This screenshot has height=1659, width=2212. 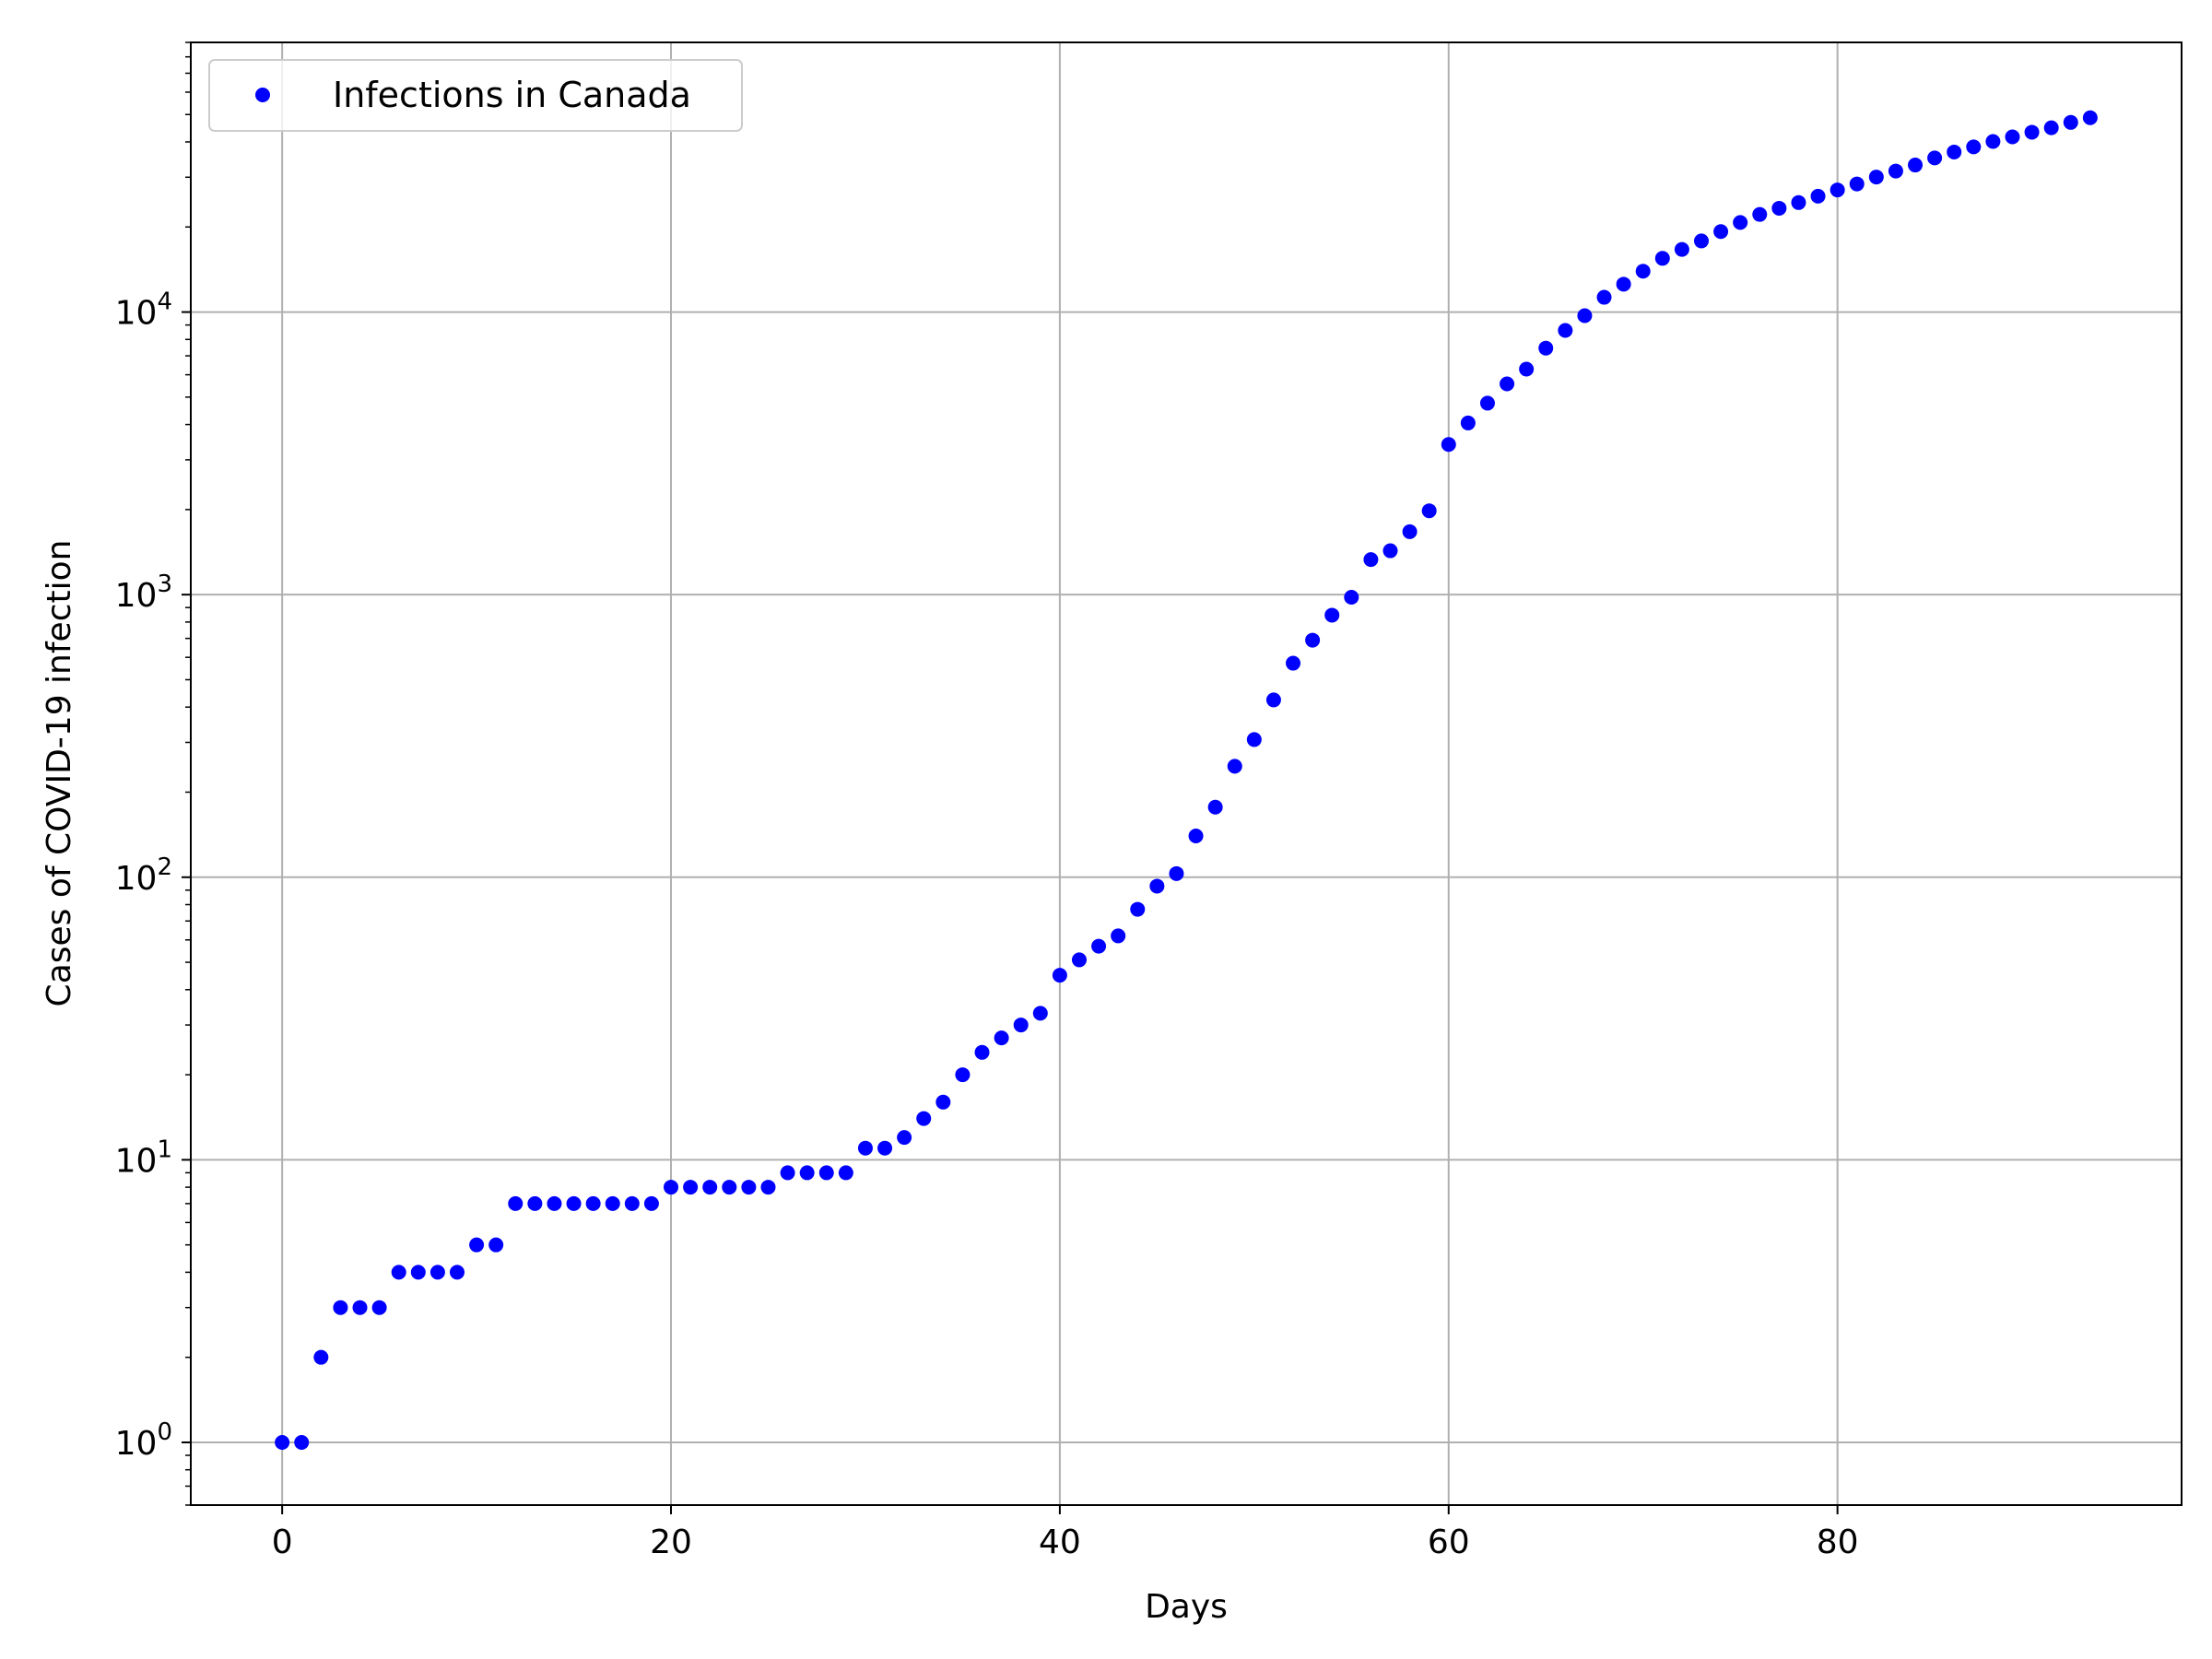 What do you see at coordinates (164, 1149) in the screenshot?
I see `y-tick-exponent: 1` at bounding box center [164, 1149].